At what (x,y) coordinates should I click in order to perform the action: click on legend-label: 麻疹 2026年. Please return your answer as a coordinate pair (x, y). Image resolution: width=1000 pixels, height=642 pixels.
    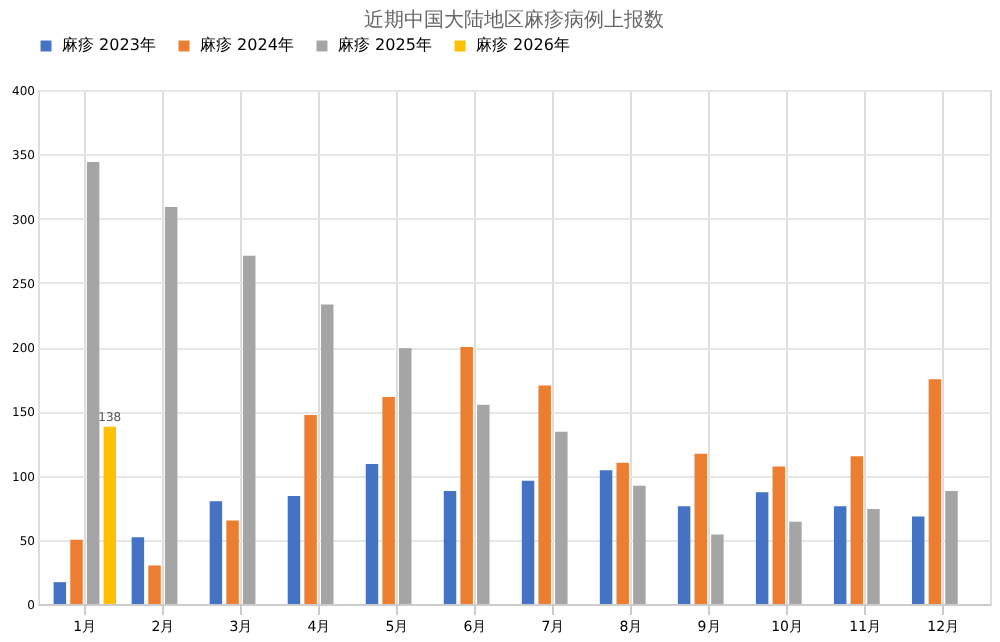
    Looking at the image, I should click on (523, 45).